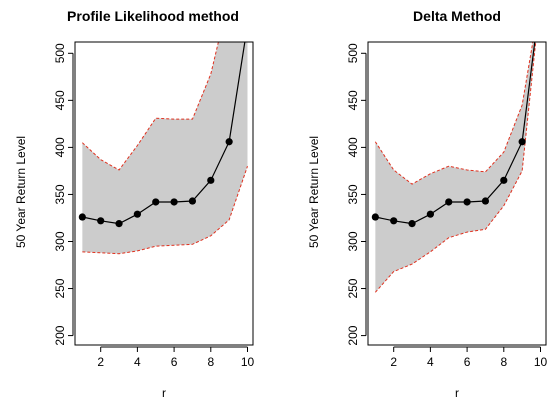 Image resolution: width=550 pixels, height=401 pixels. I want to click on chart-title: Delta Method, so click(457, 16).